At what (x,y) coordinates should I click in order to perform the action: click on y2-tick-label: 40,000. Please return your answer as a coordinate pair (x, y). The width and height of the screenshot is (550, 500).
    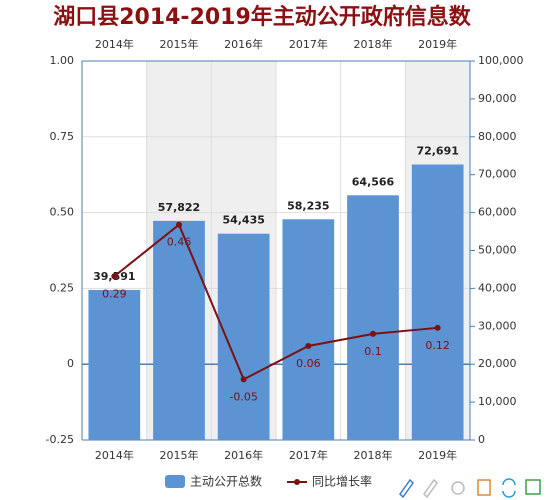
    Looking at the image, I should click on (497, 287).